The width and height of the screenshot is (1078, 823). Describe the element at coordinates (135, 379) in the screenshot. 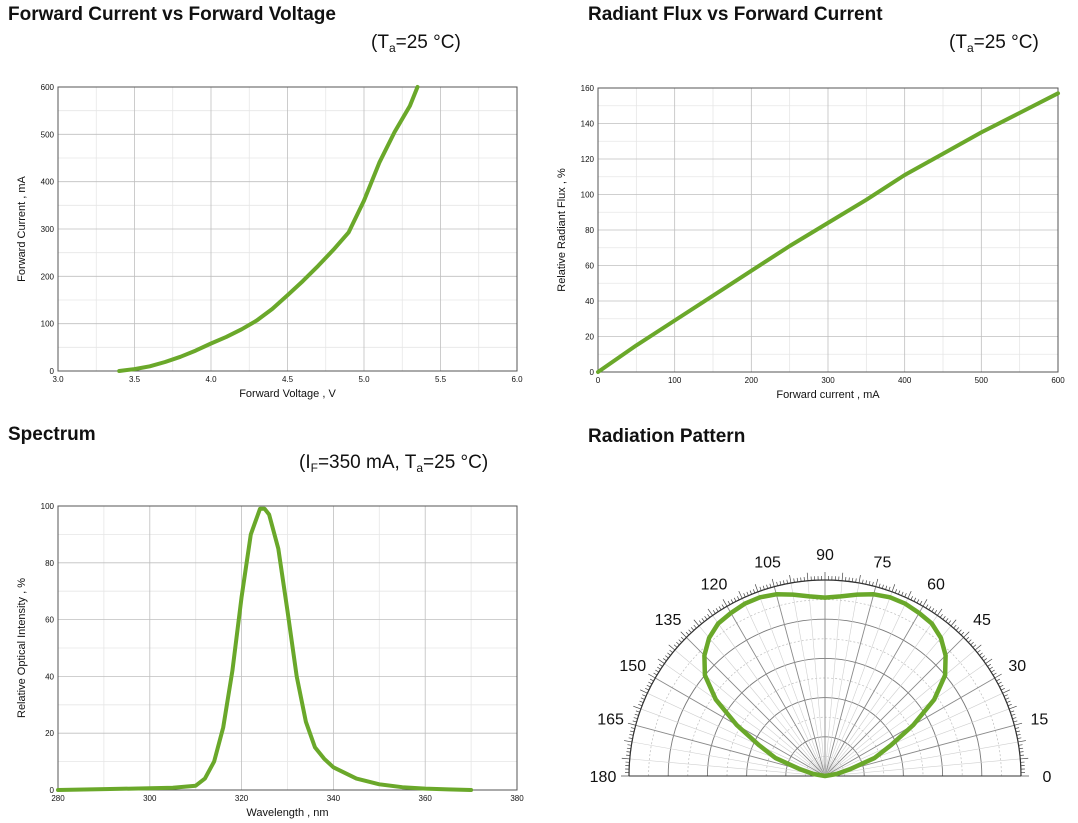

I see `chart1-x-tick-label: 3.5` at that location.